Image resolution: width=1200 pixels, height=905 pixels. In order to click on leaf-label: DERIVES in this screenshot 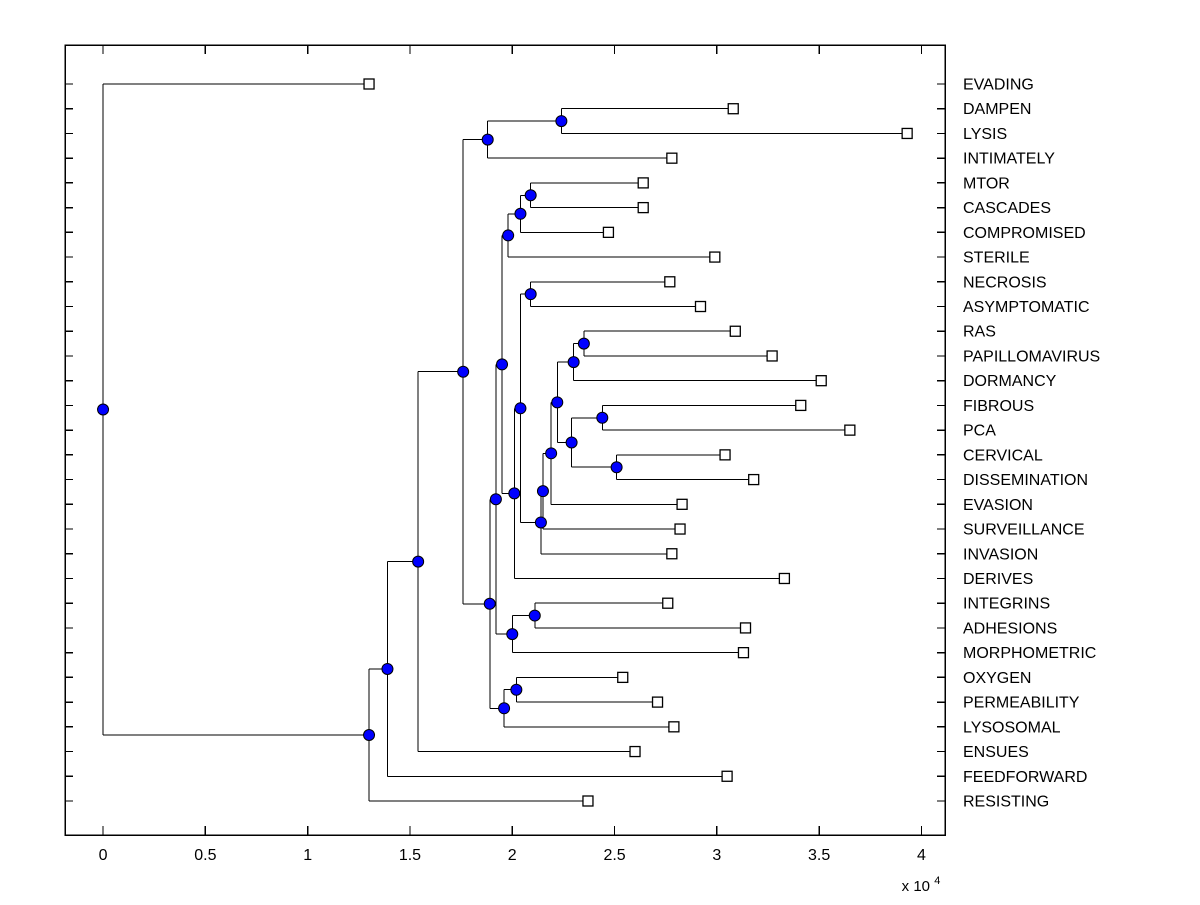, I will do `click(998, 579)`.